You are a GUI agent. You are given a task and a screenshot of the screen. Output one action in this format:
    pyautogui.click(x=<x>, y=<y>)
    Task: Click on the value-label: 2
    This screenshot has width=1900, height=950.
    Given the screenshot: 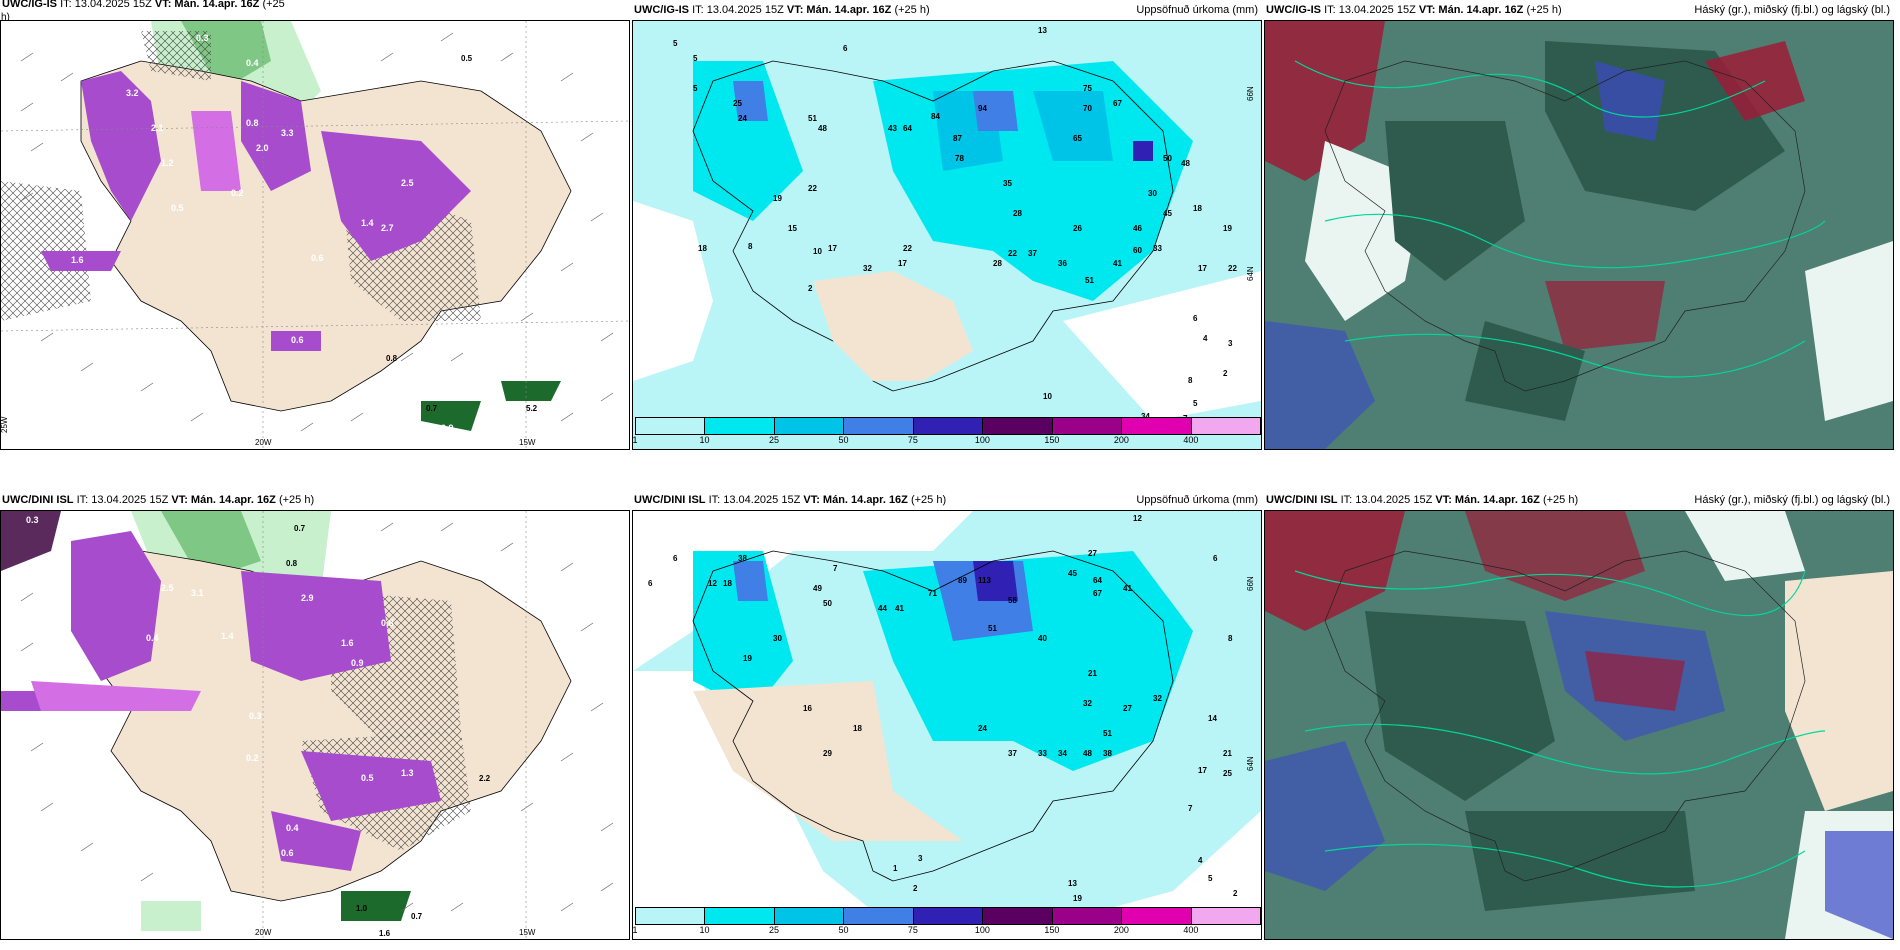 What is the action you would take?
    pyautogui.click(x=1235, y=893)
    